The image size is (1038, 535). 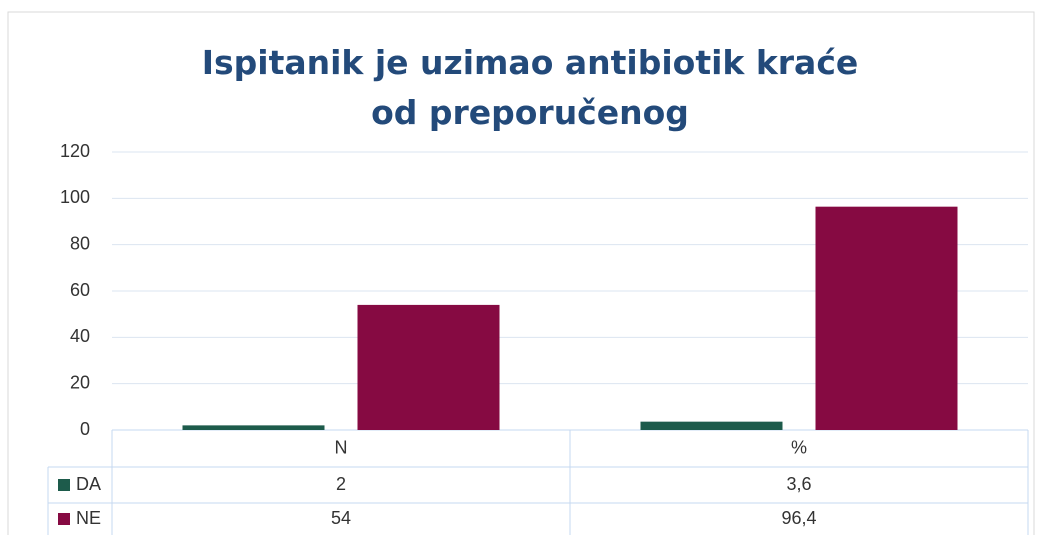 I want to click on x-tick-label: %, so click(x=799, y=447).